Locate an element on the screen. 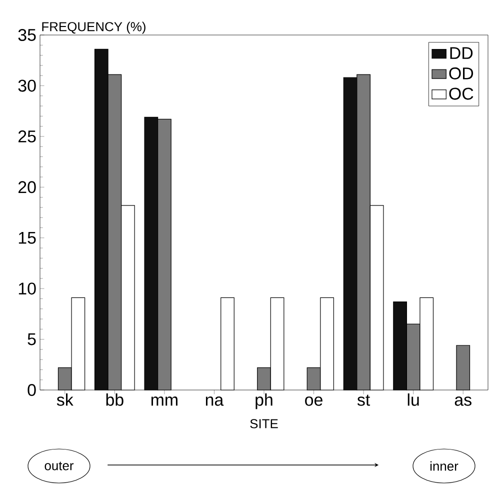  text: outer is located at coordinates (59, 466).